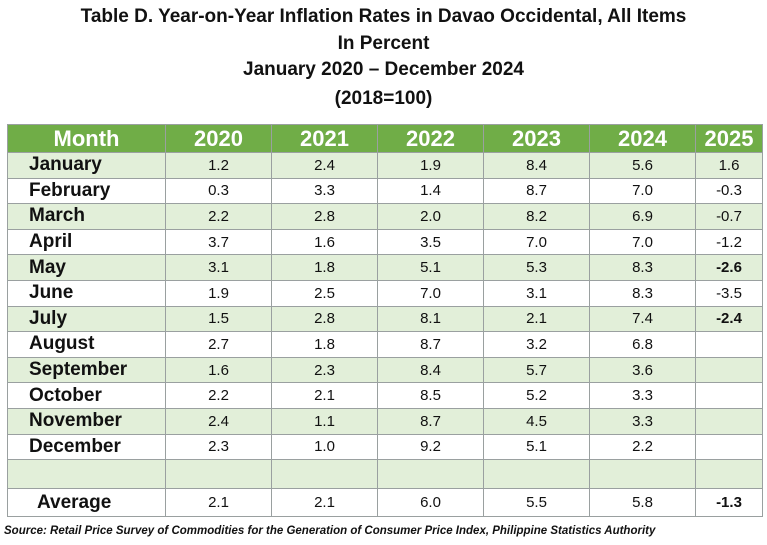 Image resolution: width=767 pixels, height=545 pixels. What do you see at coordinates (218, 370) in the screenshot?
I see `value-cell: 1.6` at bounding box center [218, 370].